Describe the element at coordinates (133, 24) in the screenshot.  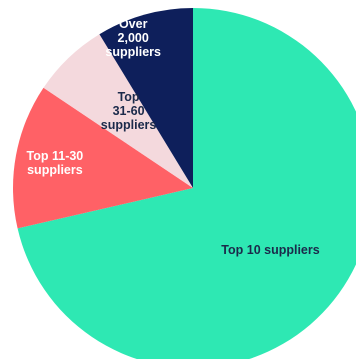
I see `pie-slice-label-line: Over` at that location.